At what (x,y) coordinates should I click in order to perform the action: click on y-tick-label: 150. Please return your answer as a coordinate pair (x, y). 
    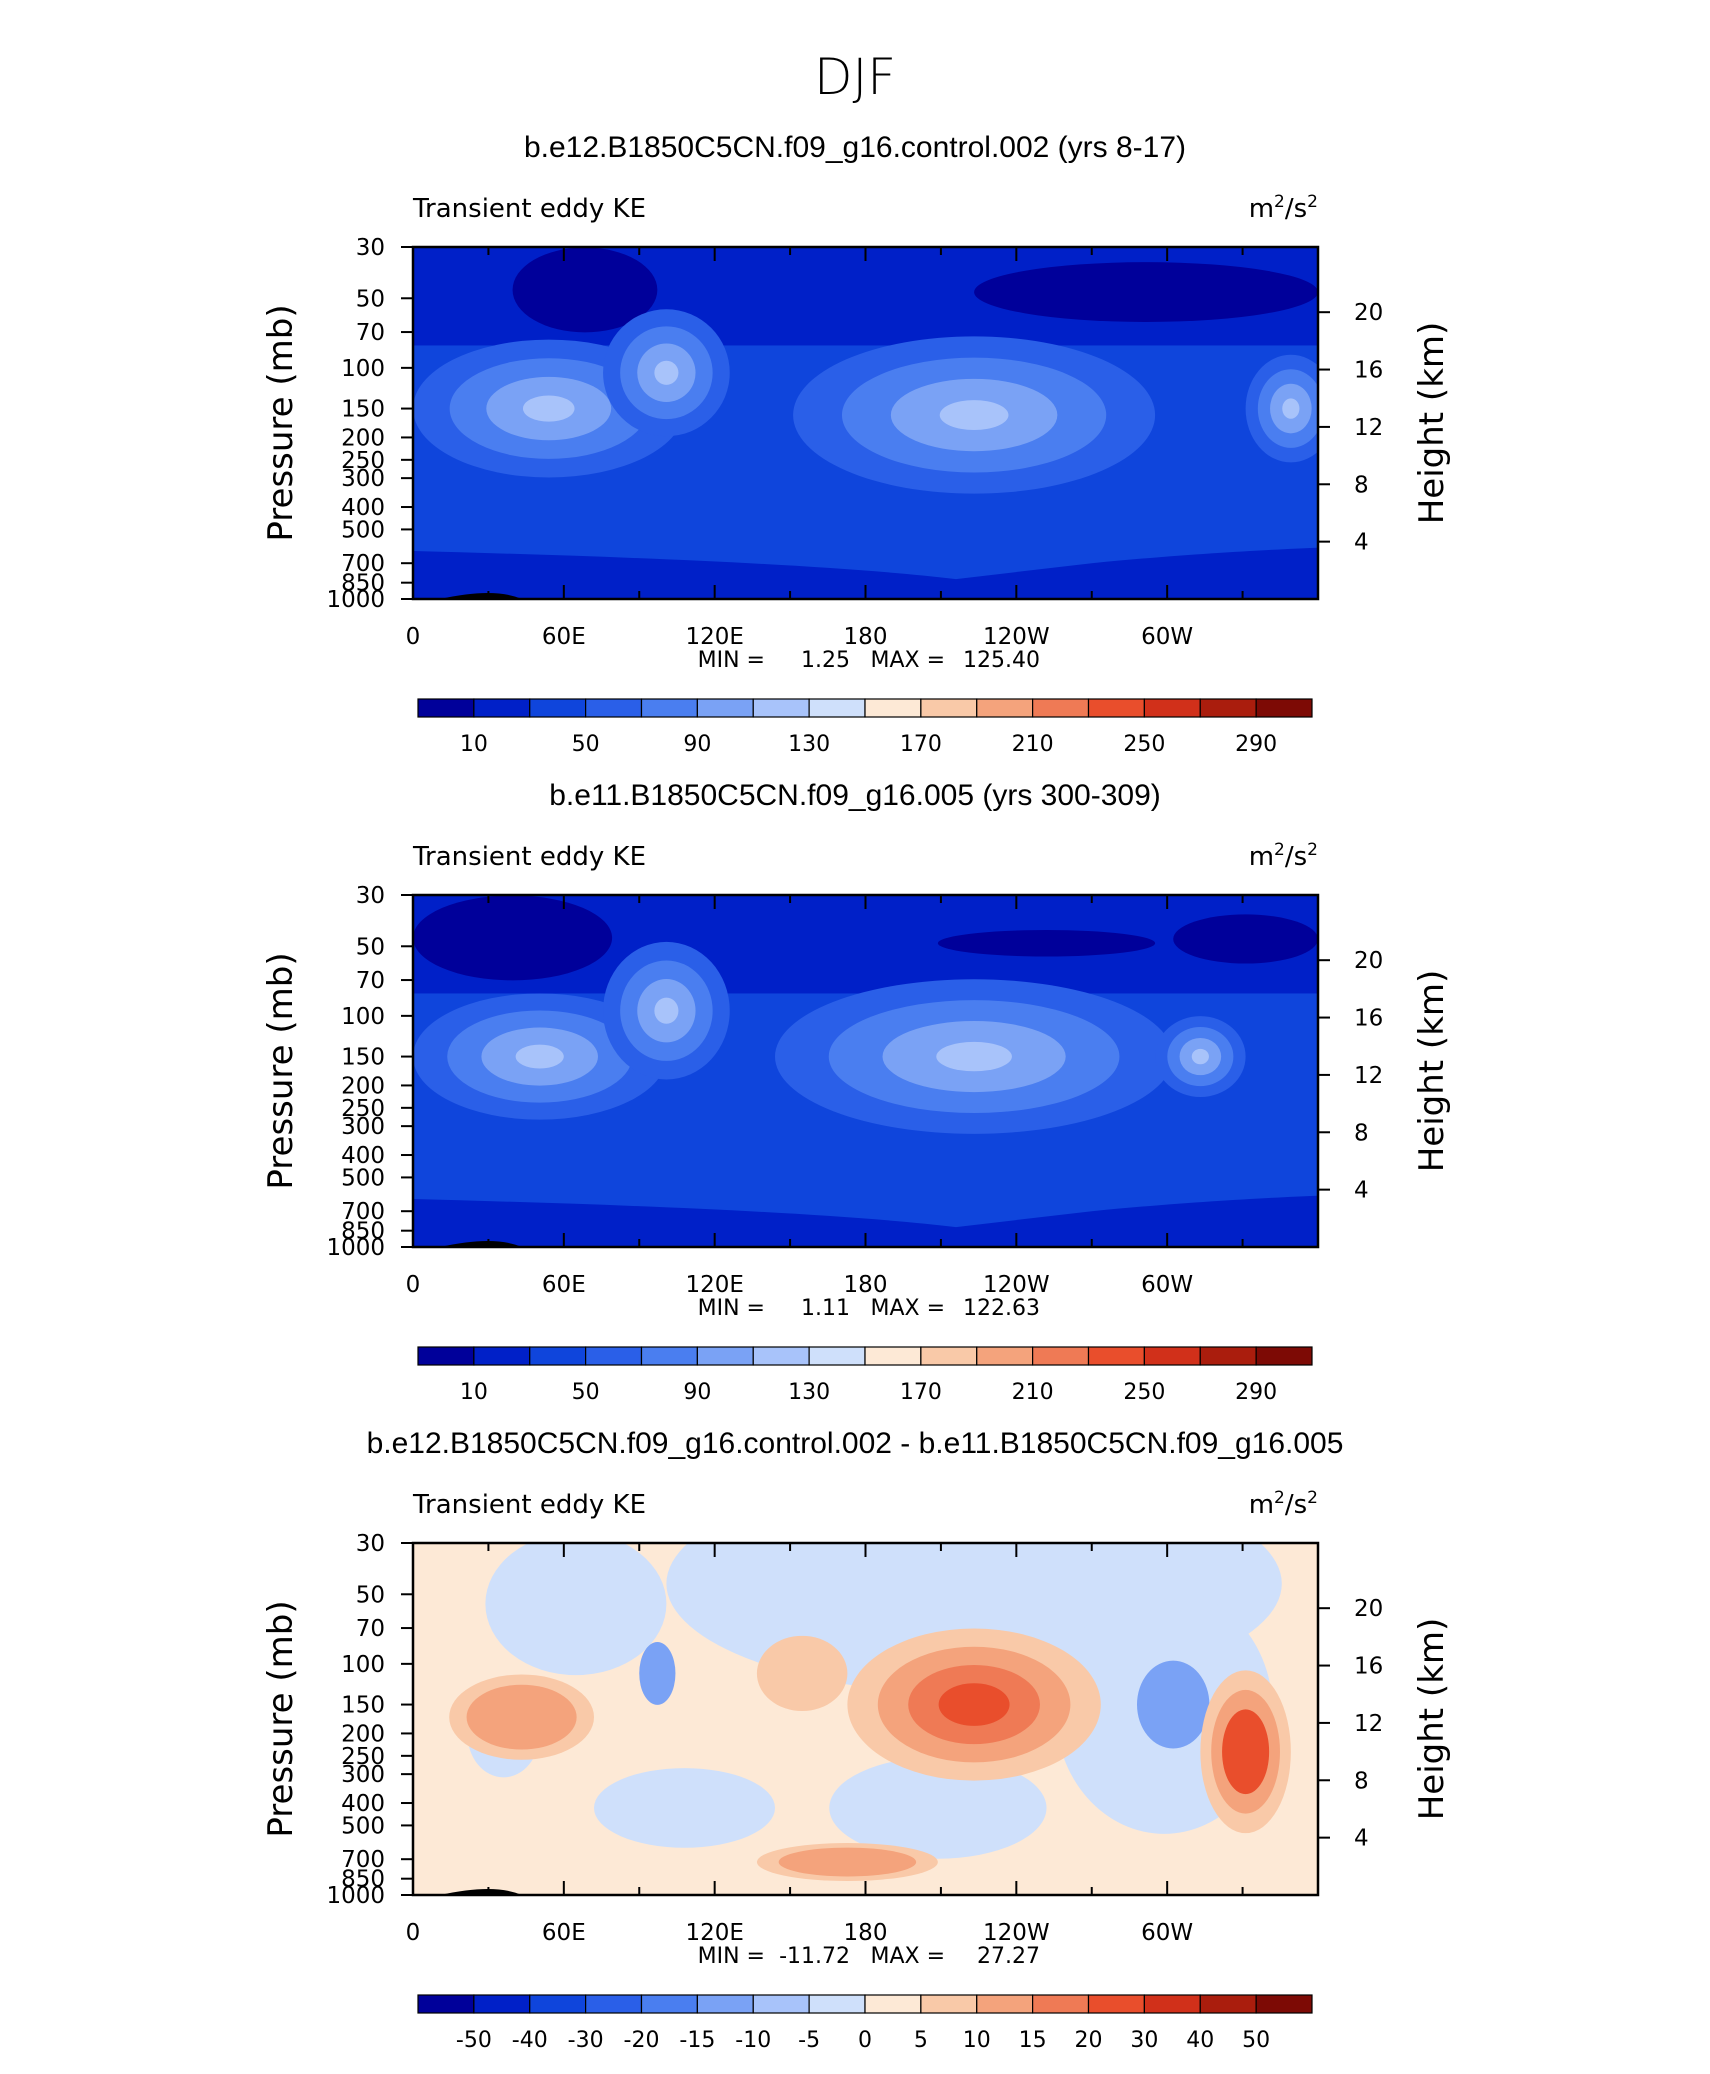
    Looking at the image, I should click on (363, 1058).